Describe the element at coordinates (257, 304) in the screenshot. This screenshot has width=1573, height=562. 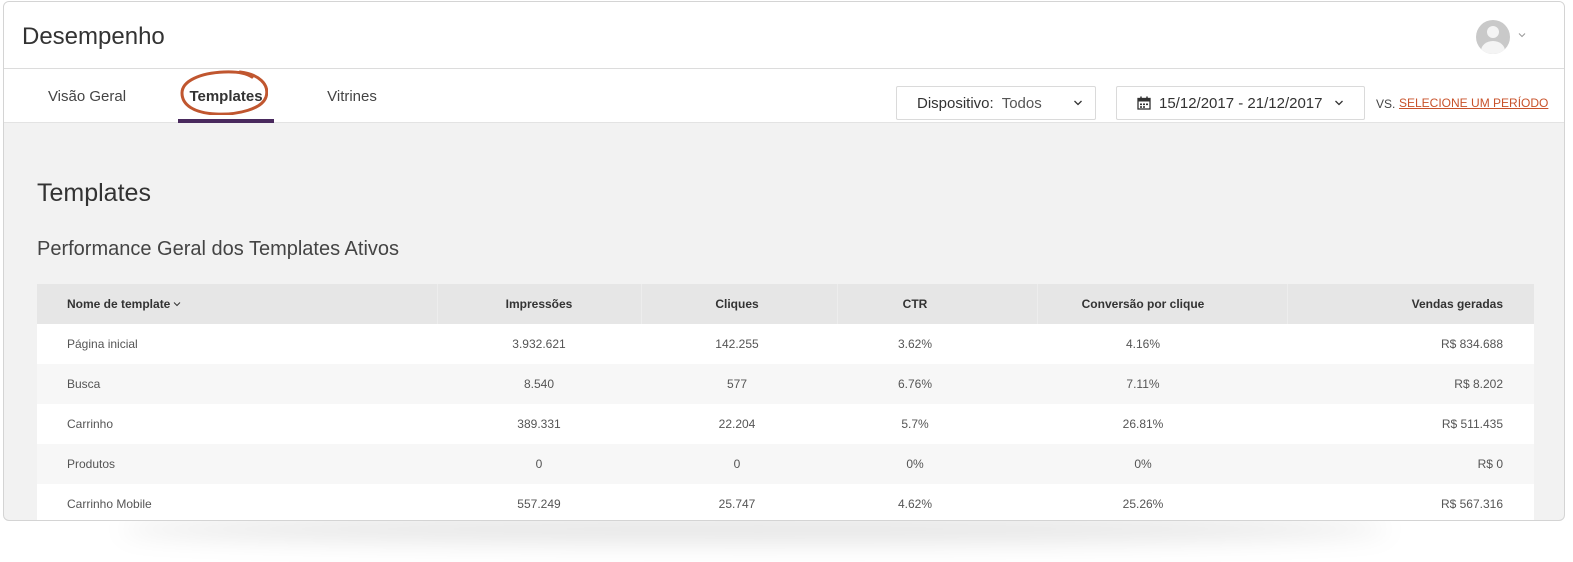
I see `header-template-name: Nome de template` at that location.